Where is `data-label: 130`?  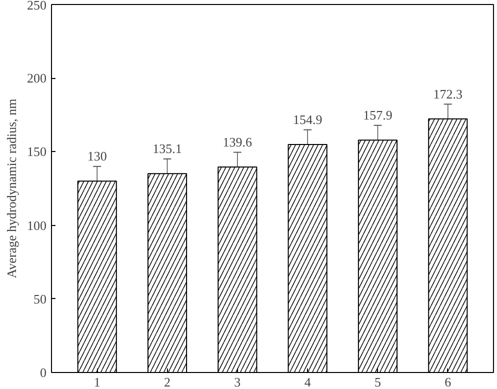 data-label: 130 is located at coordinates (97, 156).